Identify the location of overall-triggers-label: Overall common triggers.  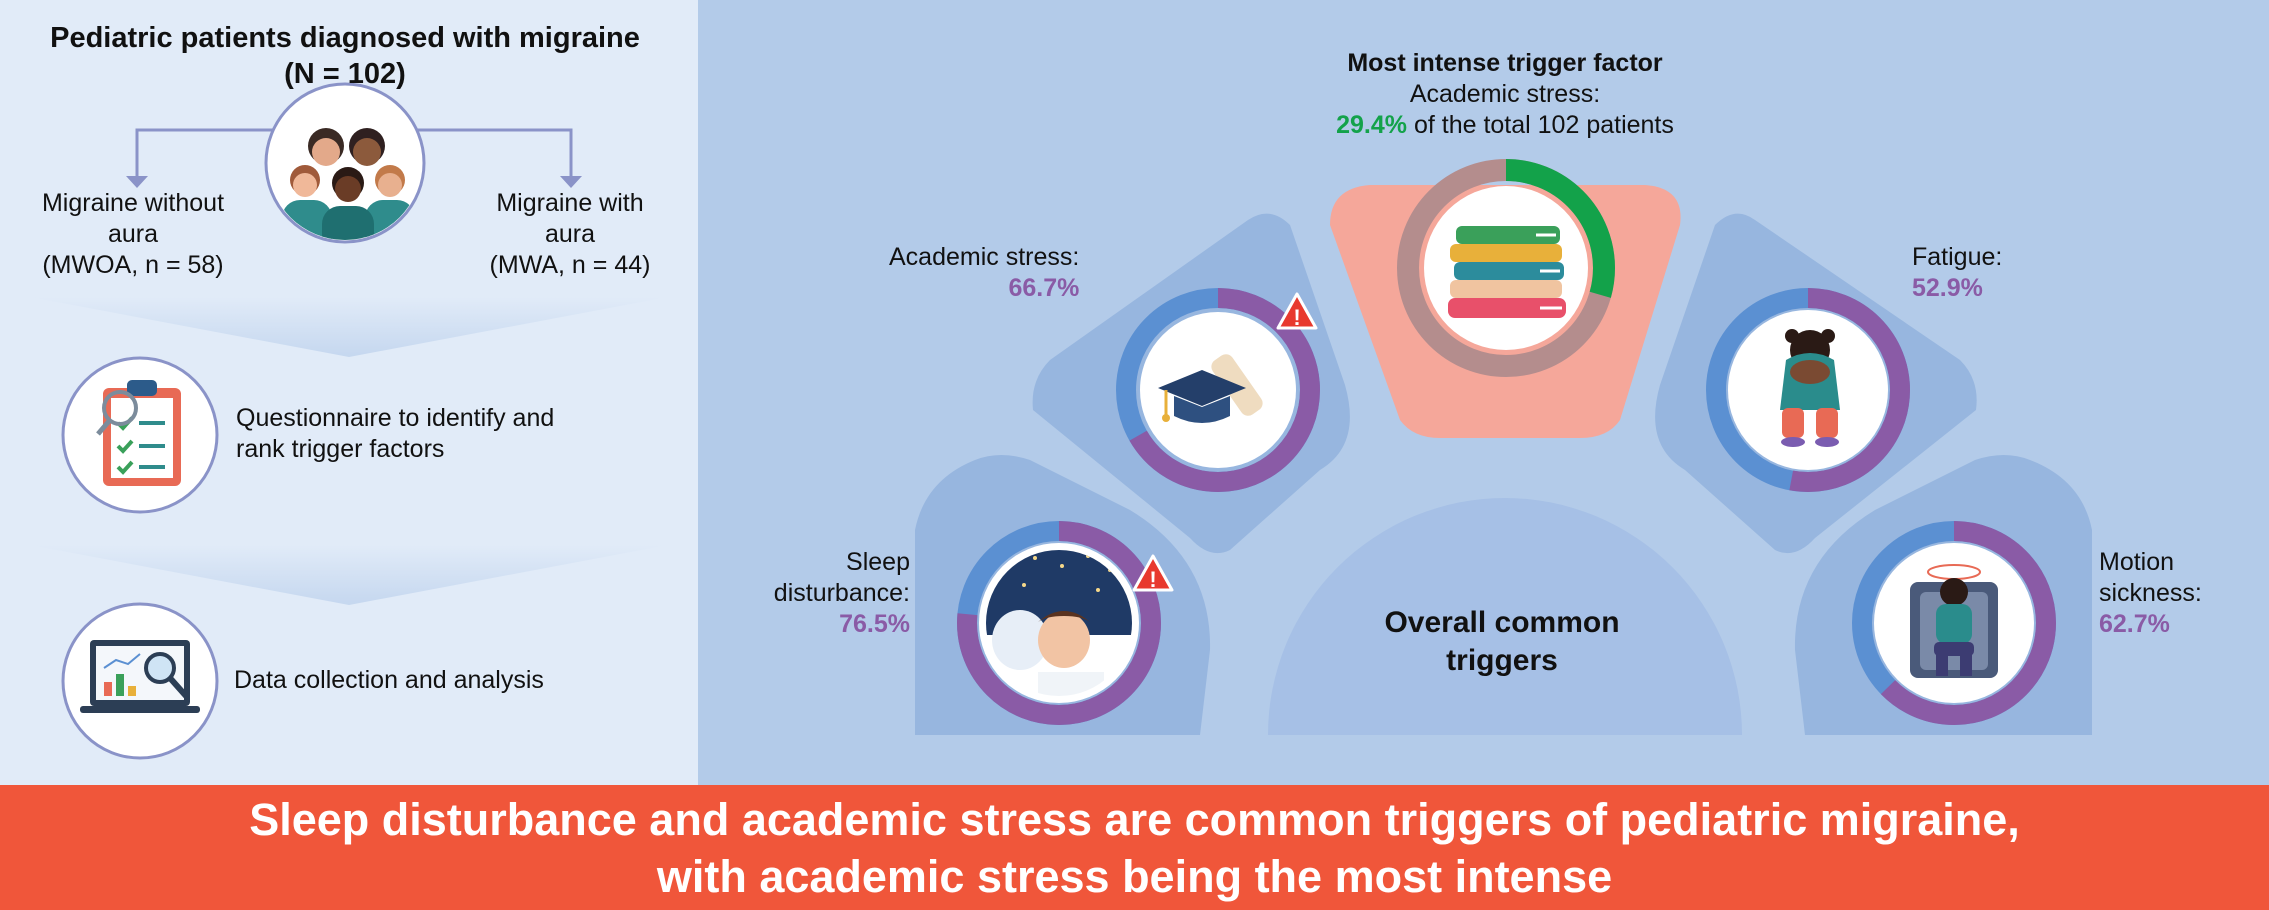
(1501, 642).